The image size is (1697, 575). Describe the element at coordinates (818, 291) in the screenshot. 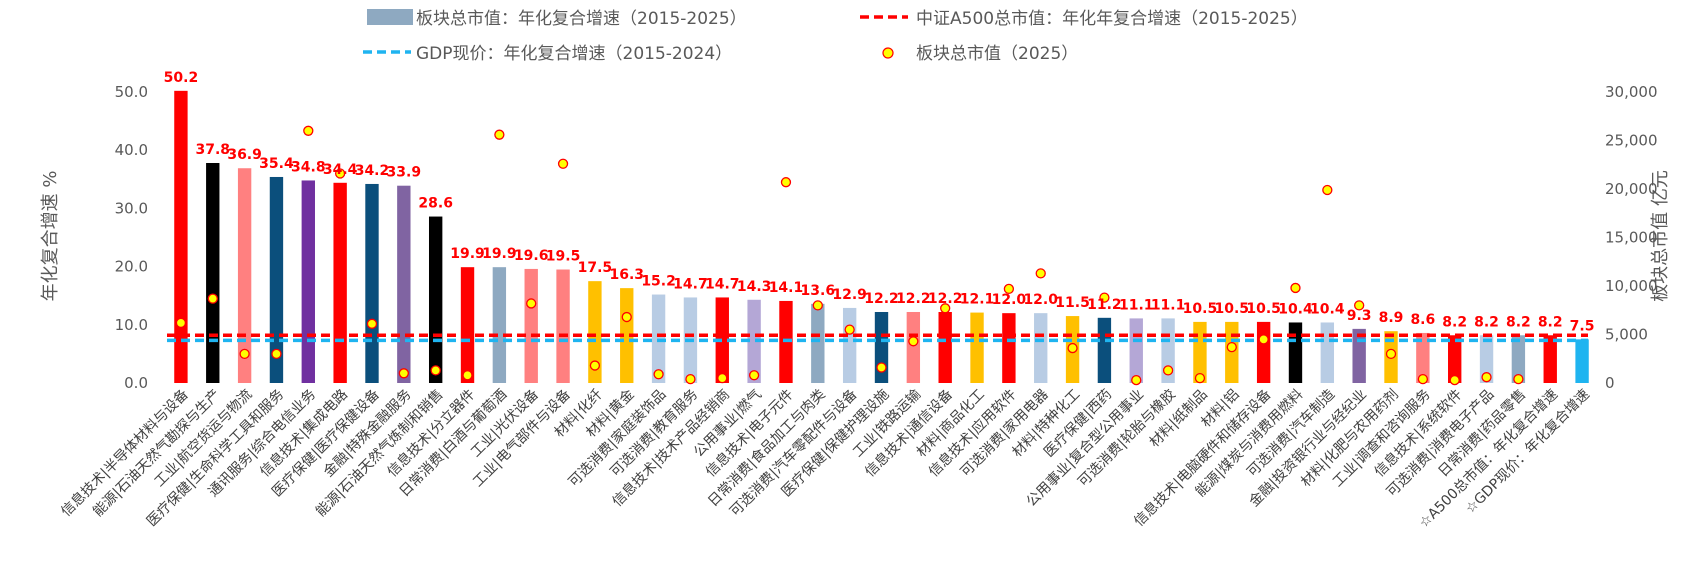

I see `value-label: 13.6` at that location.